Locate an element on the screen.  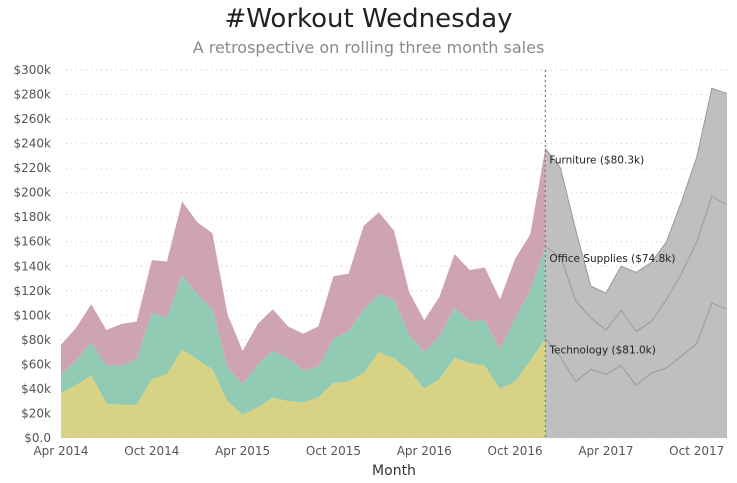
x-tick-label: Apr 2014 is located at coordinates (60, 451).